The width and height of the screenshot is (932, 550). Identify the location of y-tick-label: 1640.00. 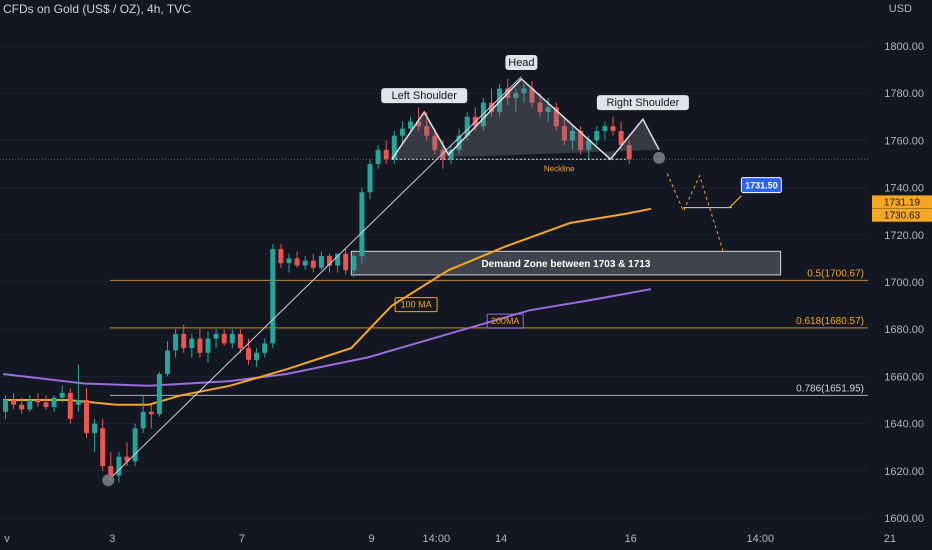
(904, 425).